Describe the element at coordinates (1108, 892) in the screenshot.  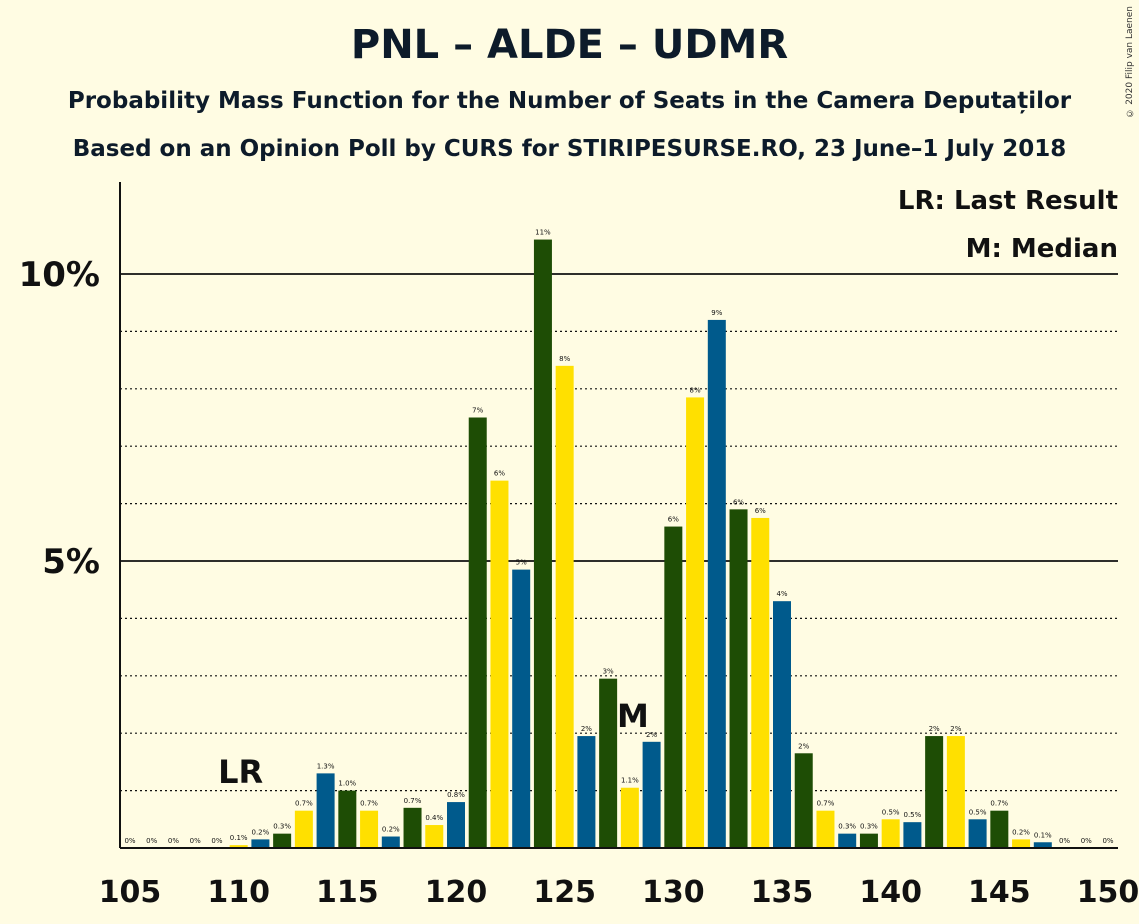
I see `x-tick-label: 150` at that location.